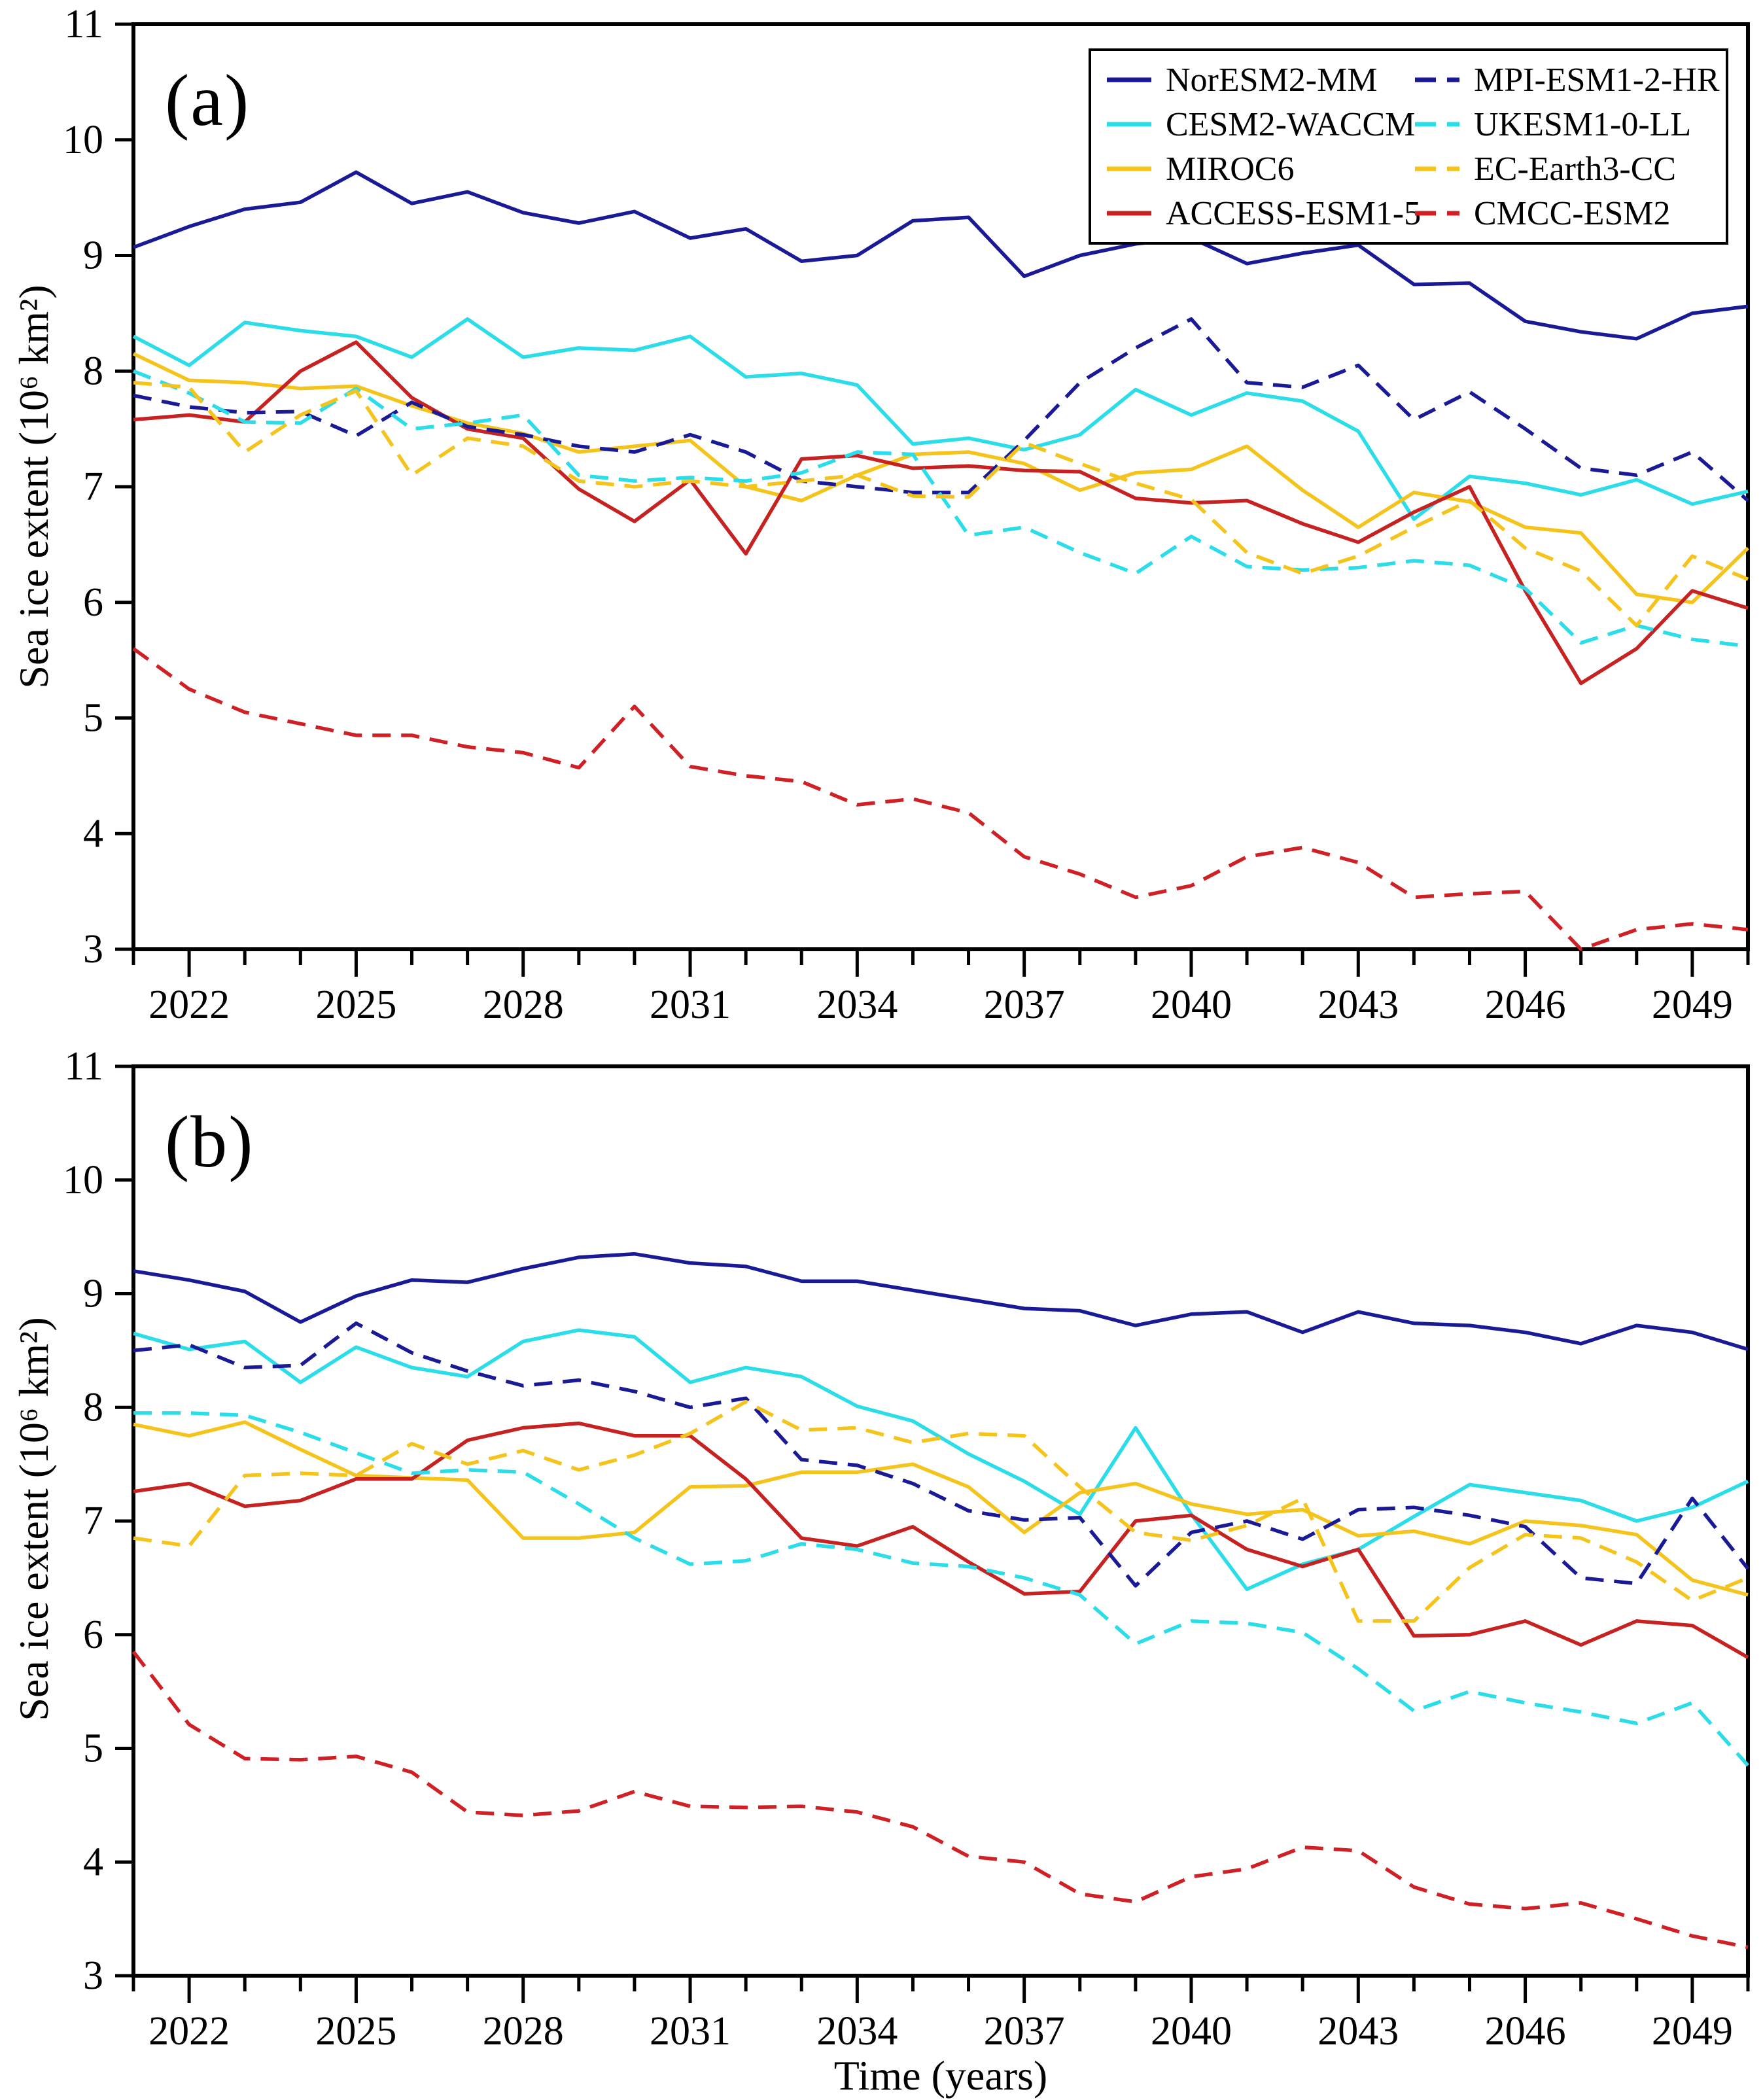  I want to click on legend-line-dashed-gold, so click(1437, 168).